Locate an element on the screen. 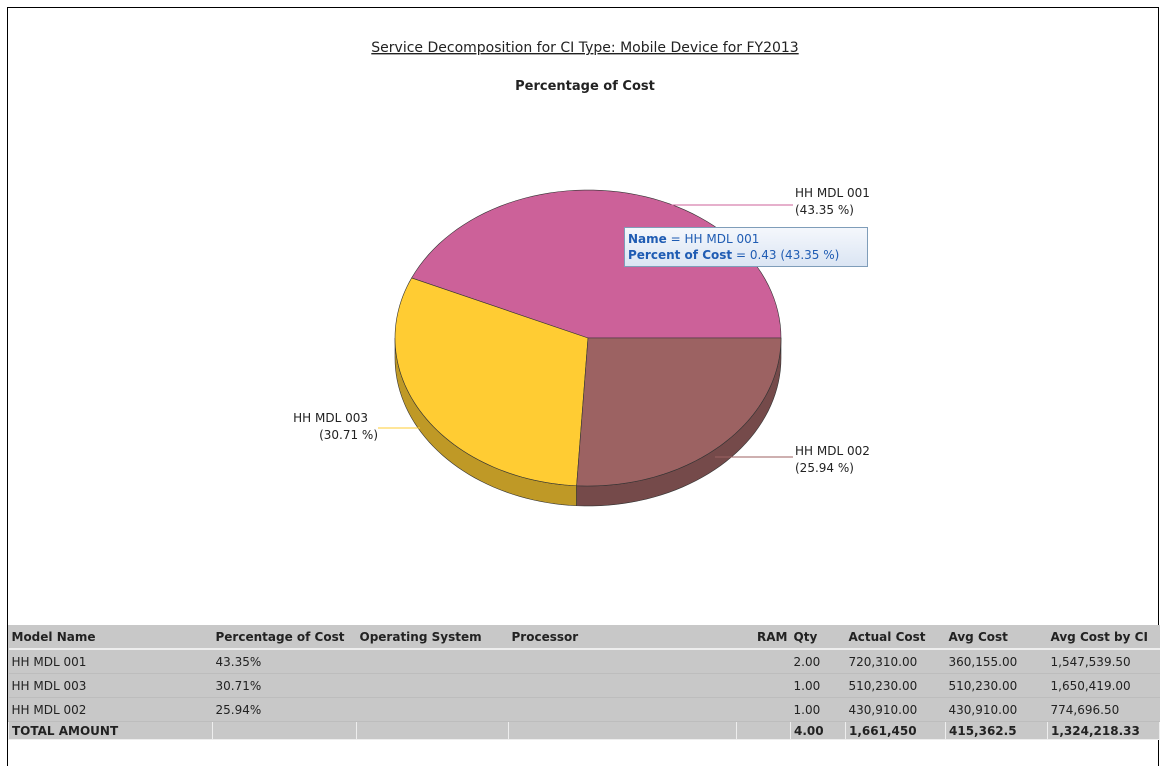 Image resolution: width=1167 pixels, height=766 pixels. column-header: Avg Cost is located at coordinates (996, 637).